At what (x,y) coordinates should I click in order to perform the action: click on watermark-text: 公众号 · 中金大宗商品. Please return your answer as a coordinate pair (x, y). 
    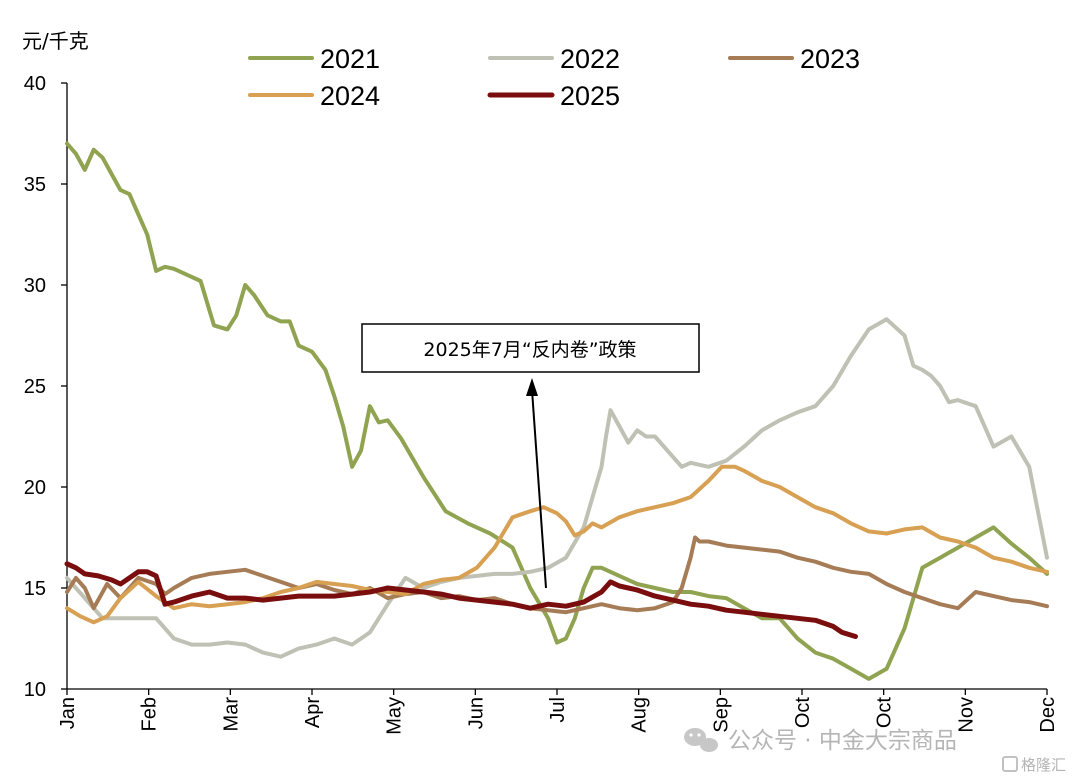
    Looking at the image, I should click on (842, 741).